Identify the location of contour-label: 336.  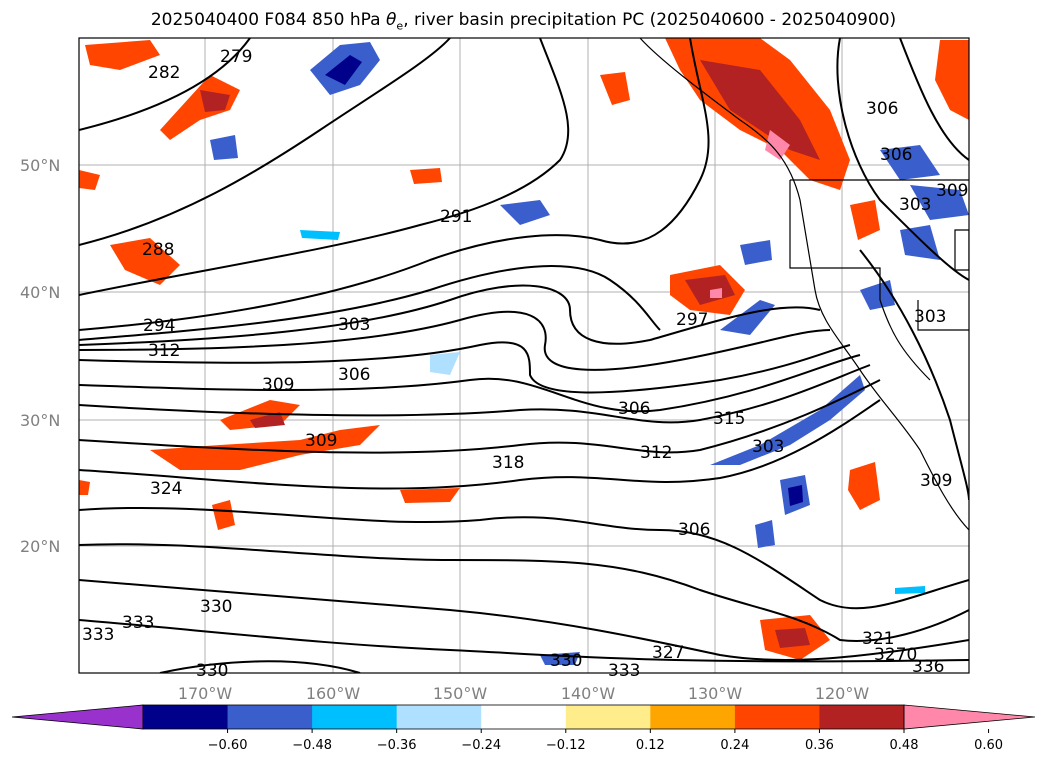
(928, 667).